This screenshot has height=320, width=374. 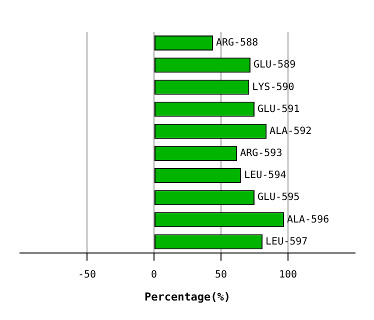 I want to click on y-tick-label: GLU-595, so click(x=279, y=198).